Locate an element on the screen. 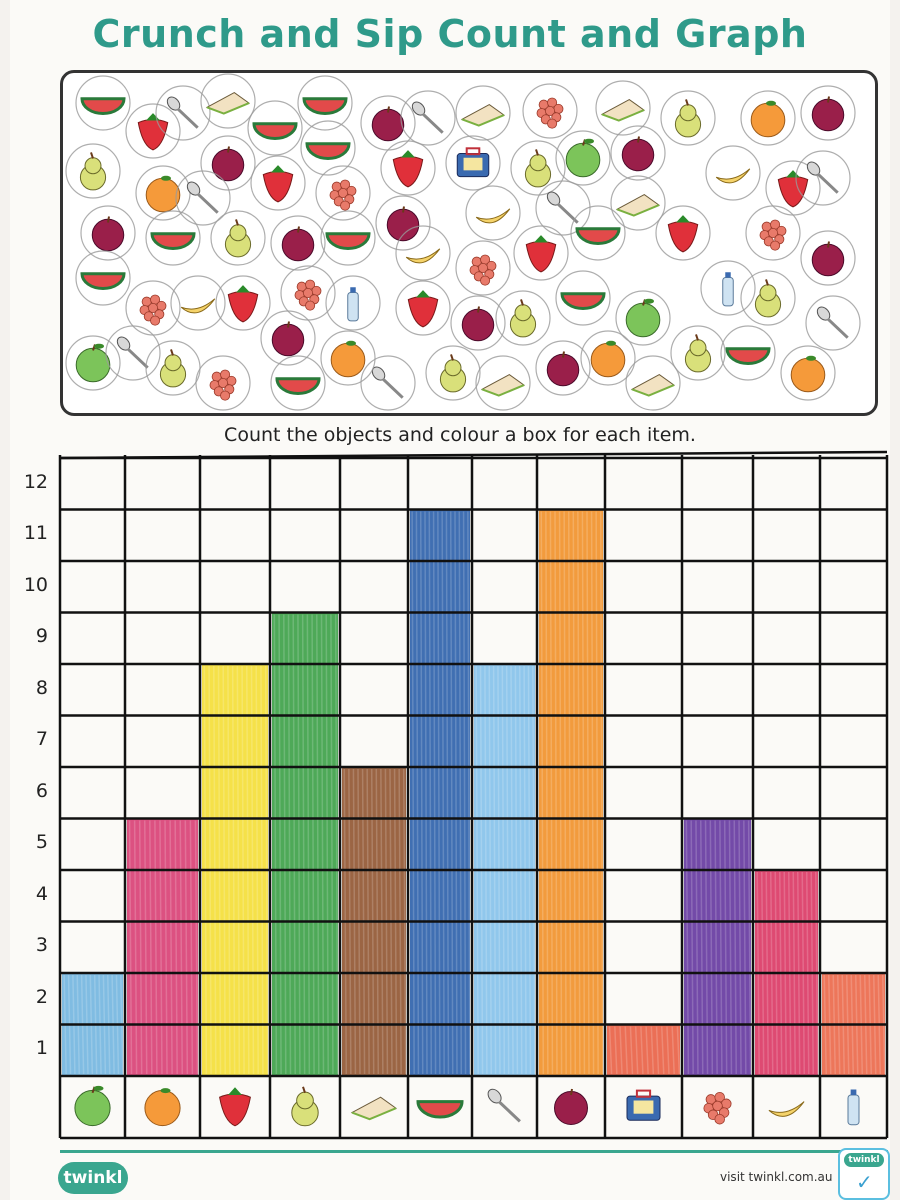  website-text: visit twinkl.com.au is located at coordinates (776, 1177).